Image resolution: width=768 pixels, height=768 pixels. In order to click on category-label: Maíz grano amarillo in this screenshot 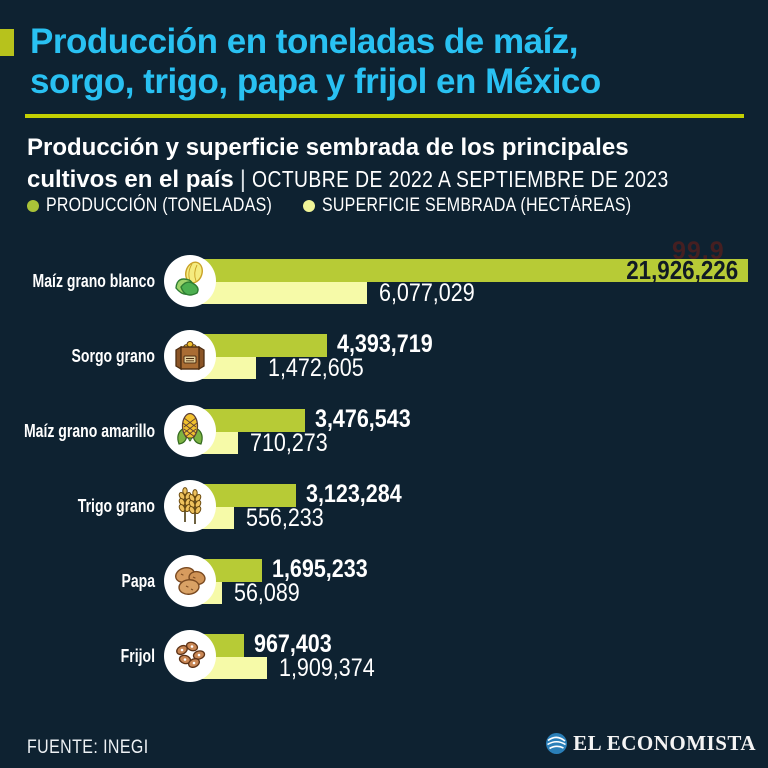, I will do `click(89, 430)`.